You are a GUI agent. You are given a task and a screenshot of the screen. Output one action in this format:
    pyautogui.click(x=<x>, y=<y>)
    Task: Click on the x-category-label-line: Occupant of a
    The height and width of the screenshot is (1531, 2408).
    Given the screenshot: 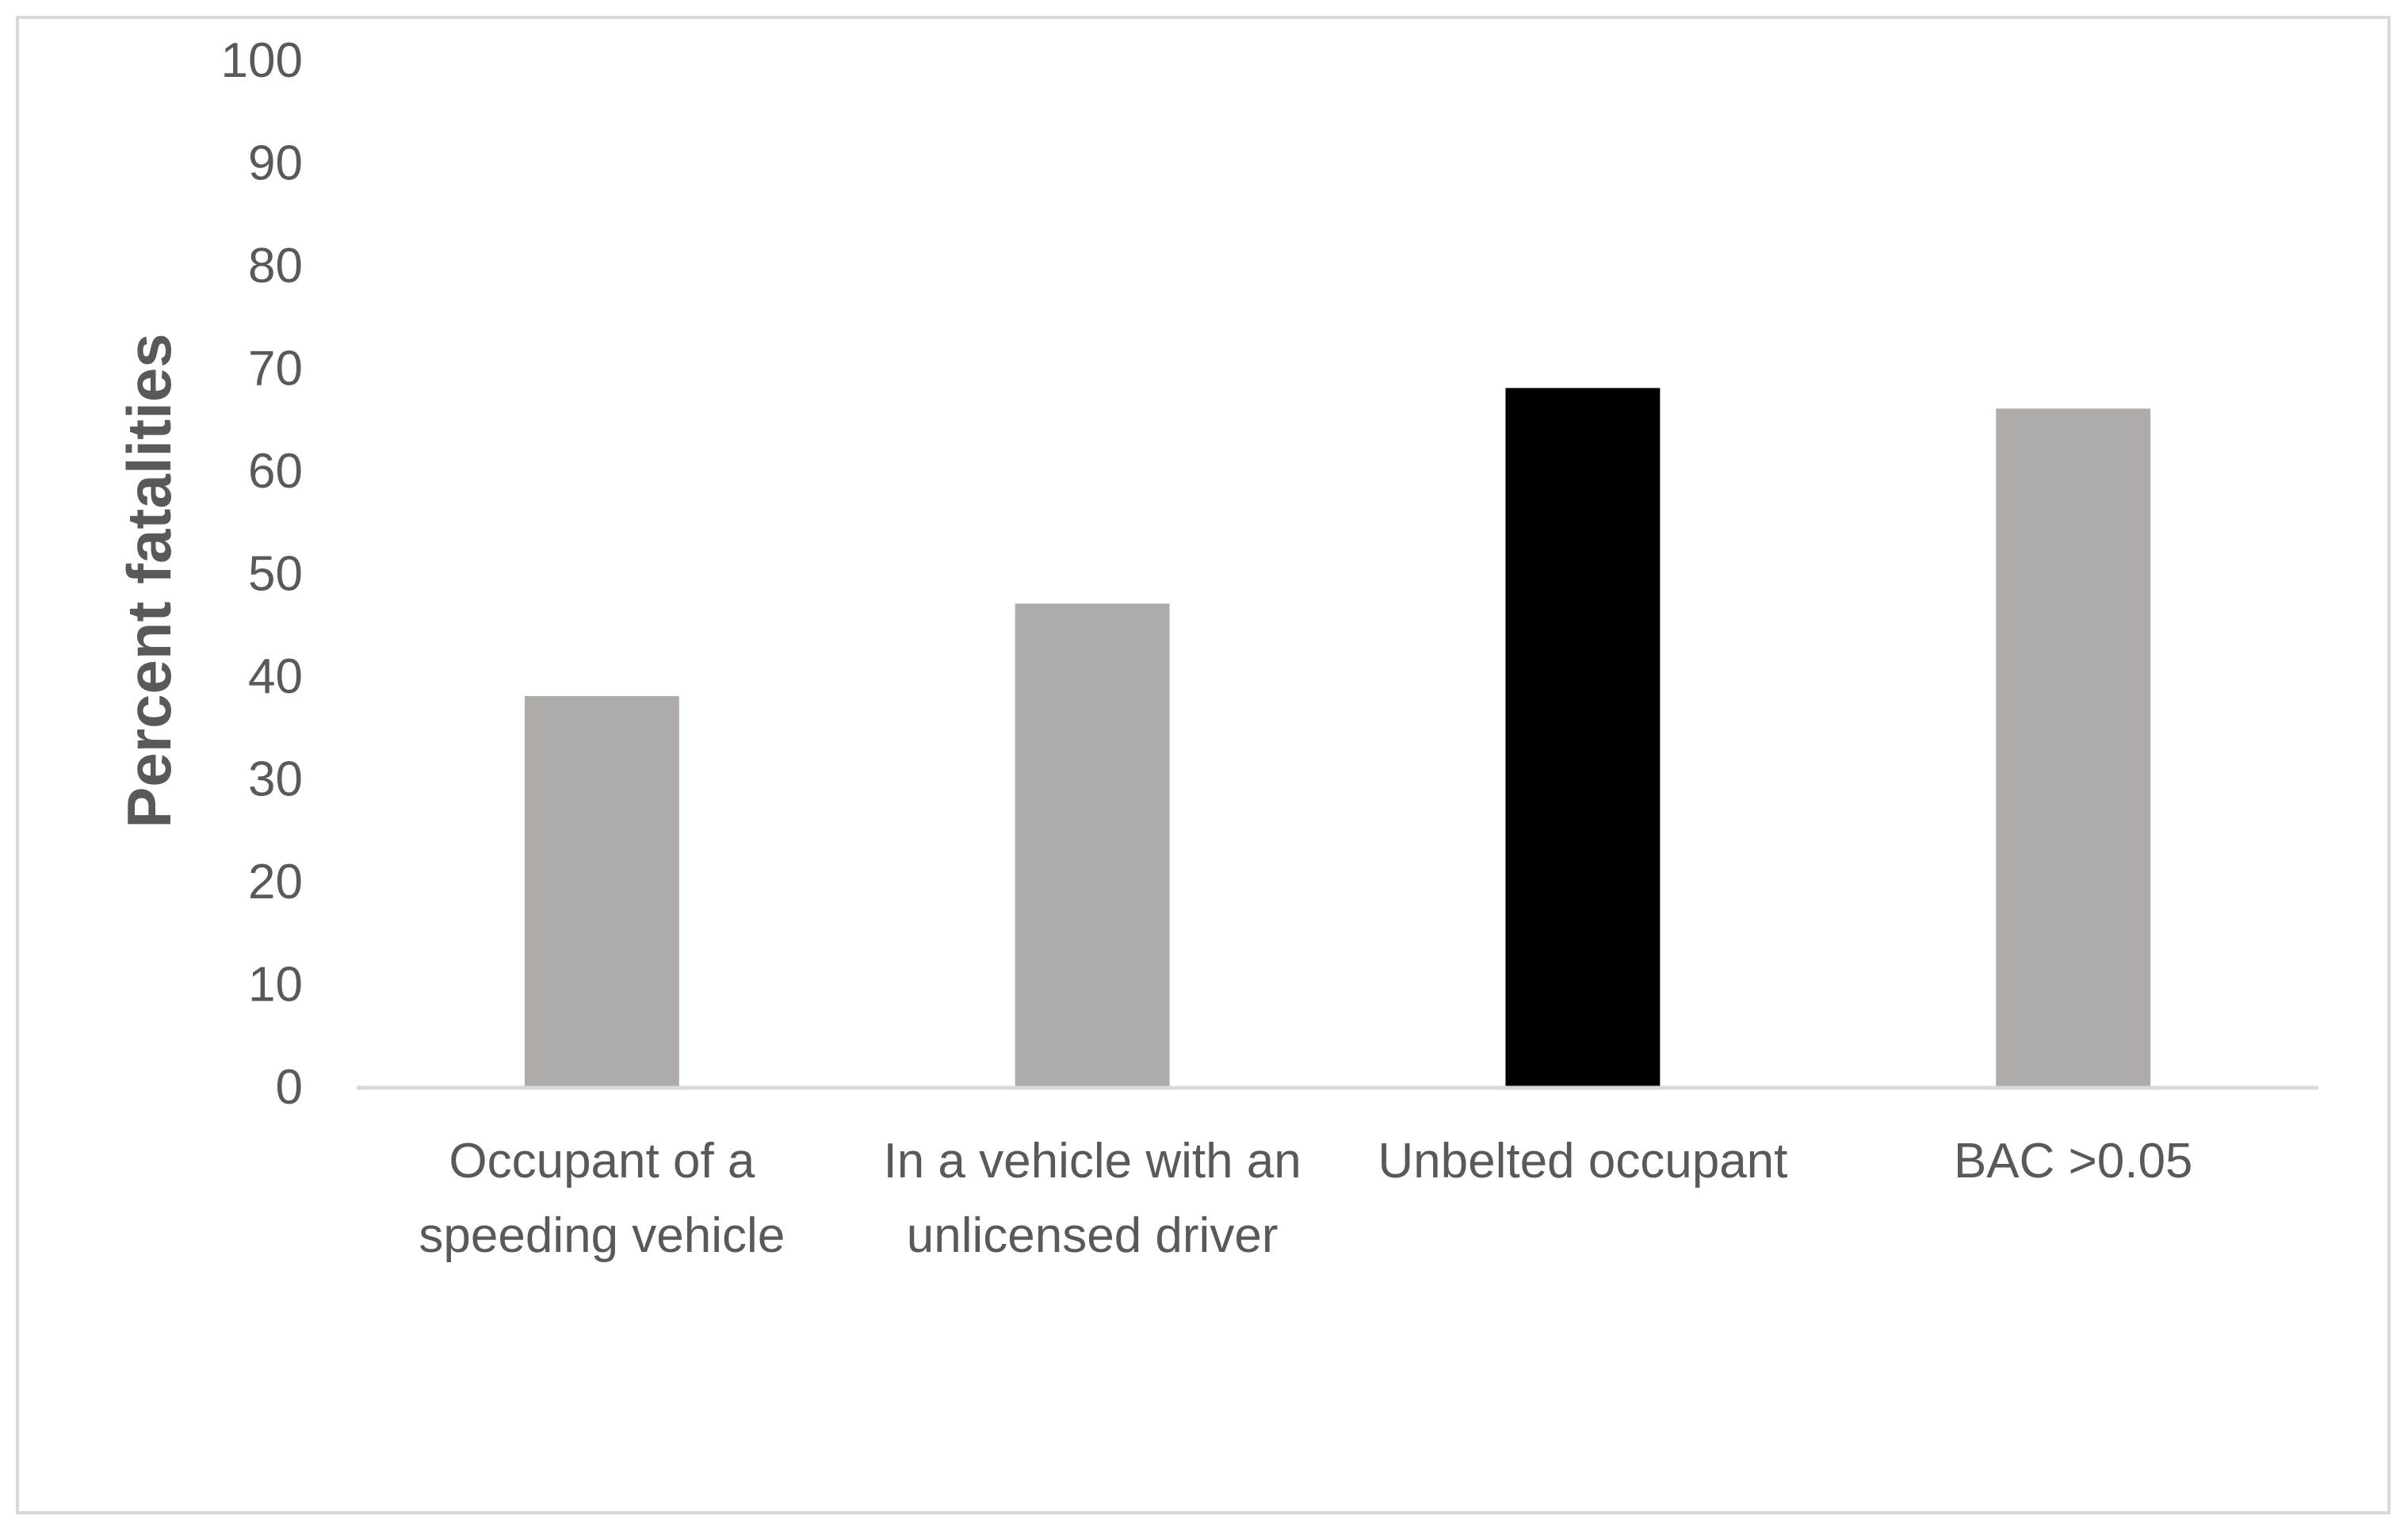 What is the action you would take?
    pyautogui.click(x=602, y=1161)
    